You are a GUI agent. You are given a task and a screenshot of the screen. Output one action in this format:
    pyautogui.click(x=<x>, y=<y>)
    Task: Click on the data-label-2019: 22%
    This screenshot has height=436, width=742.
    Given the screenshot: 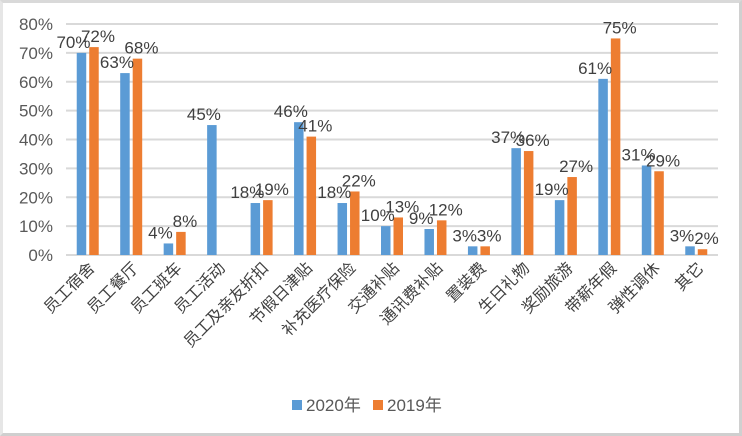 What is the action you would take?
    pyautogui.click(x=359, y=180)
    